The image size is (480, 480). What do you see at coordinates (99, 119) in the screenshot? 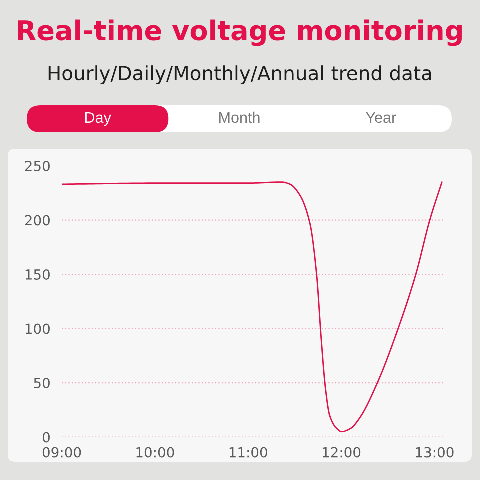
I see `text: Day` at bounding box center [99, 119].